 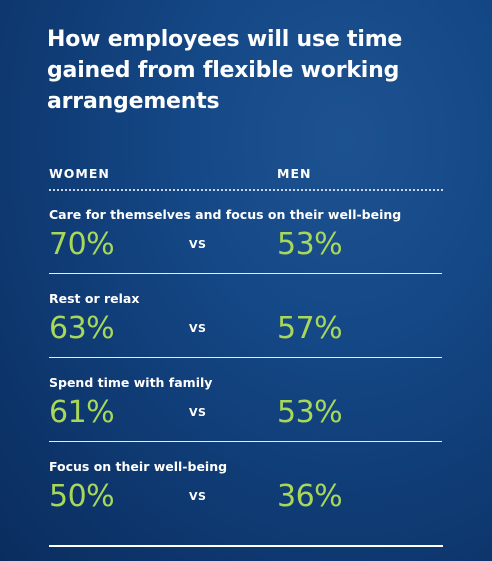 I want to click on comparison-row: Spend time with family 61% VS 53%, so click(x=245, y=417).